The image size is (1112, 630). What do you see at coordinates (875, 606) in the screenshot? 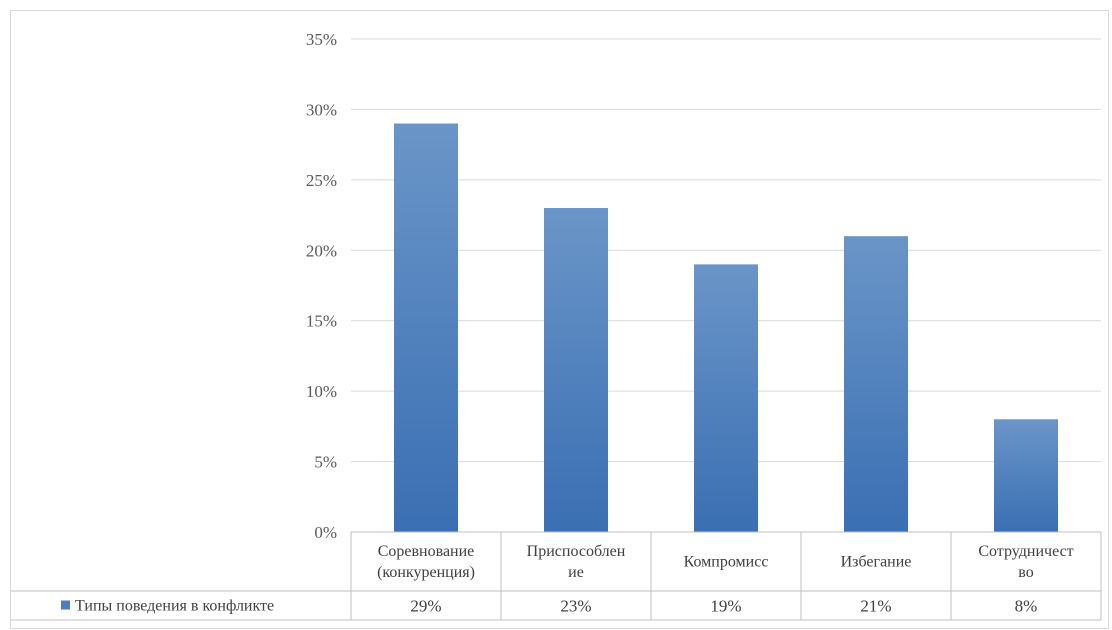
I see `data-table-value: 21%` at bounding box center [875, 606].